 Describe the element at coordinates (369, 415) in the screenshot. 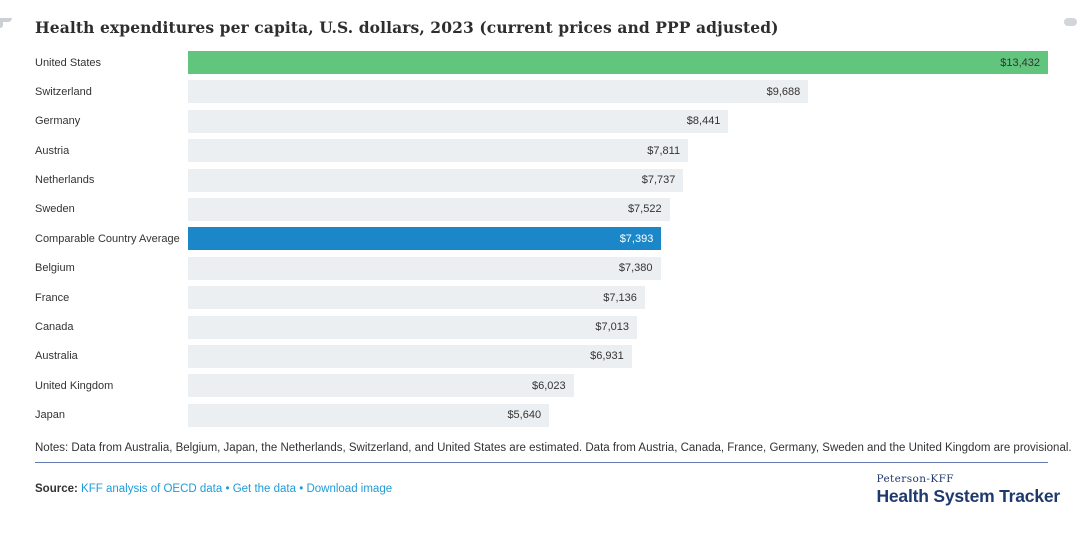

I see `bar-japan: $5,640` at that location.